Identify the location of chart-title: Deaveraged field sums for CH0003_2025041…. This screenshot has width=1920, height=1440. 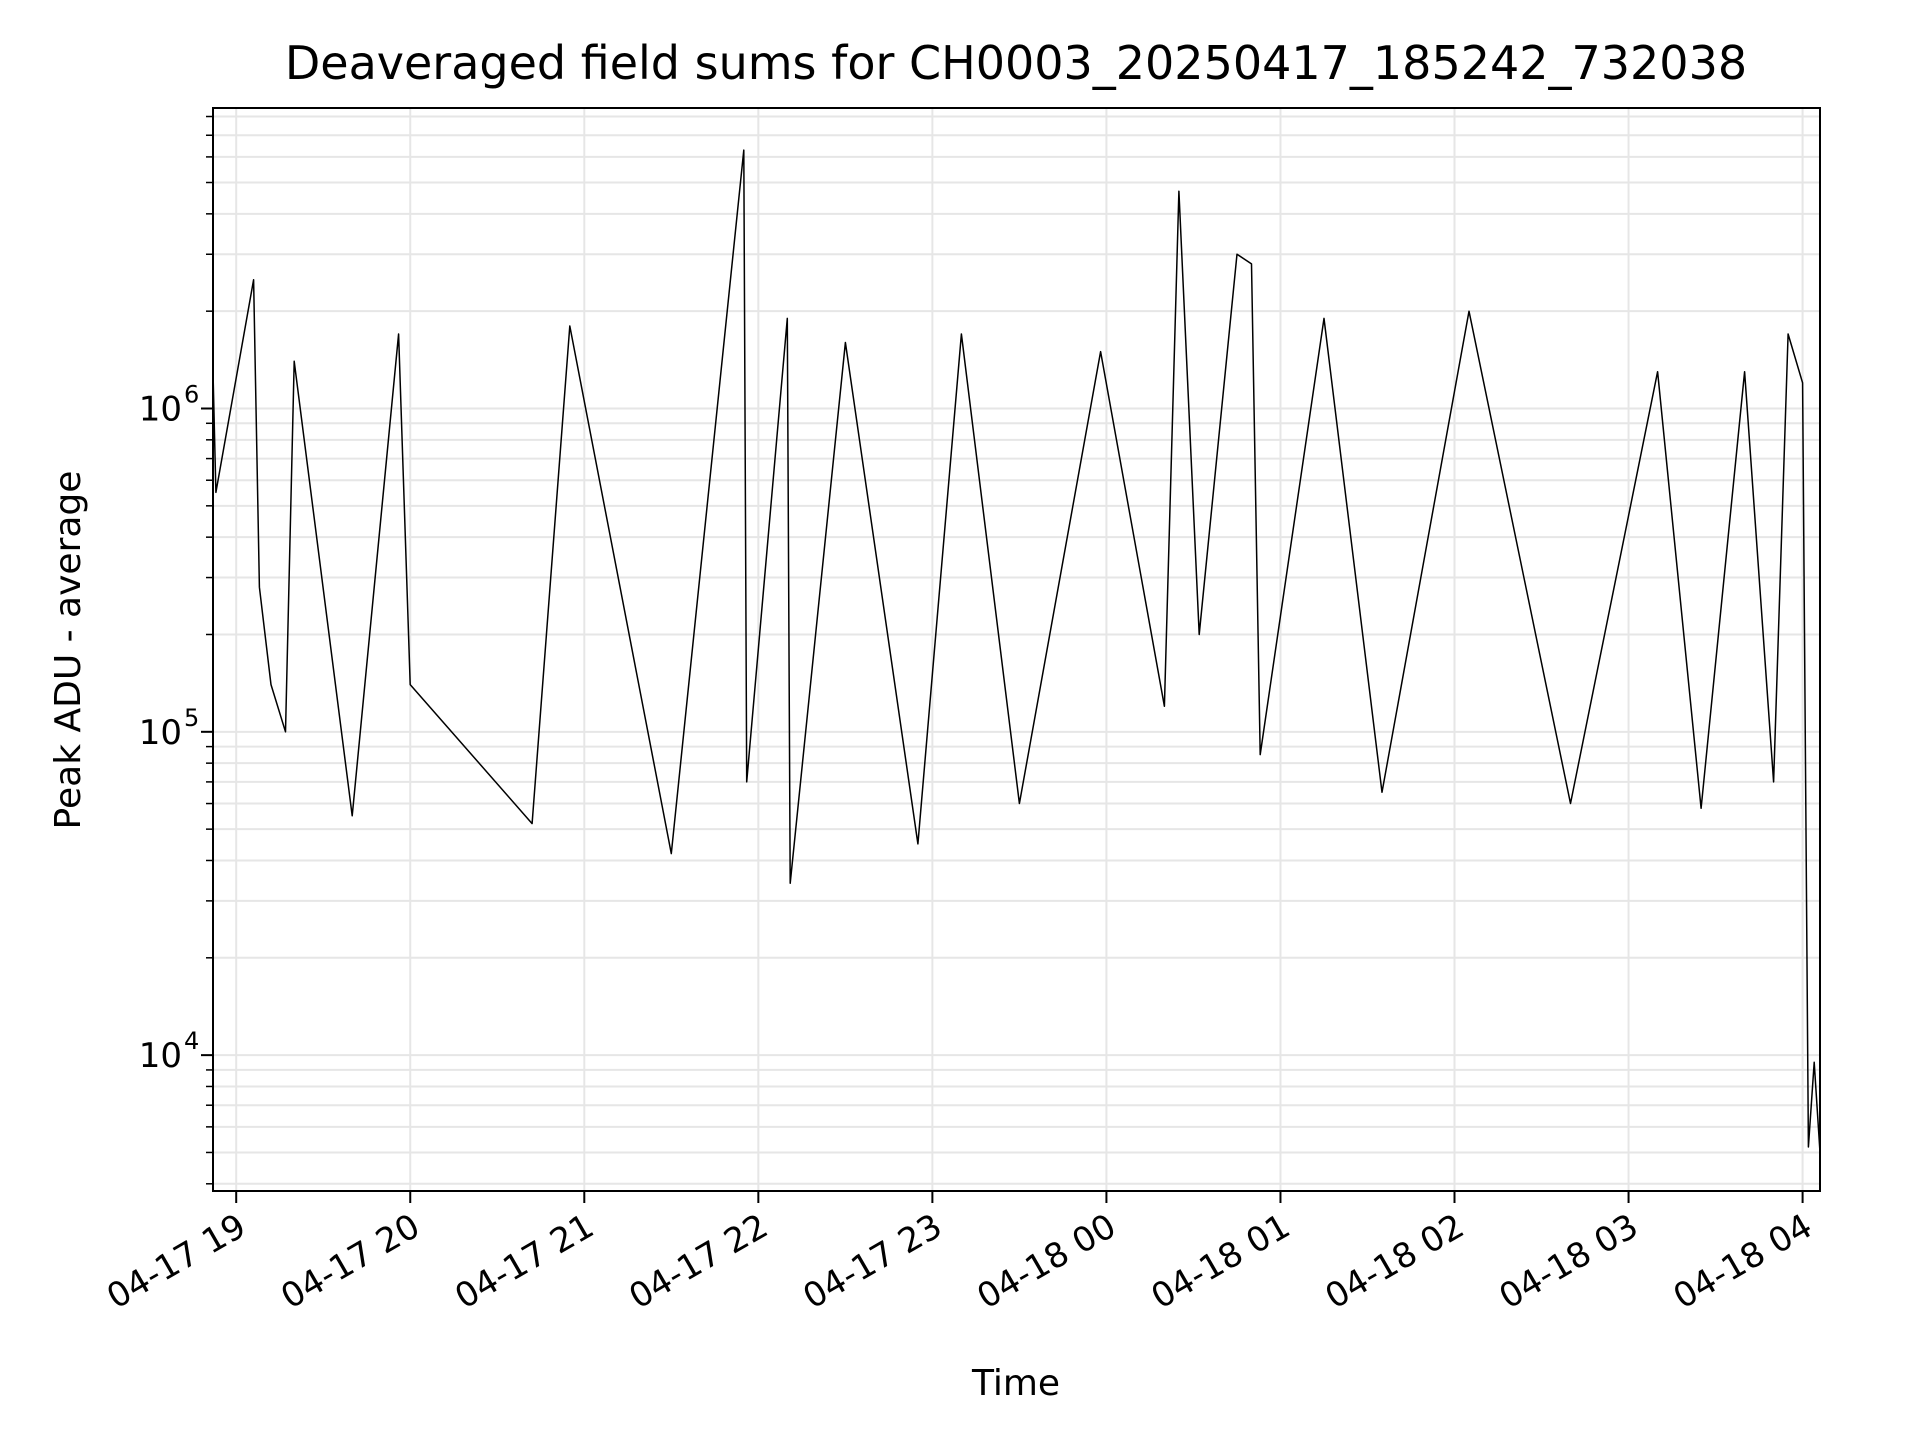
(1016, 63).